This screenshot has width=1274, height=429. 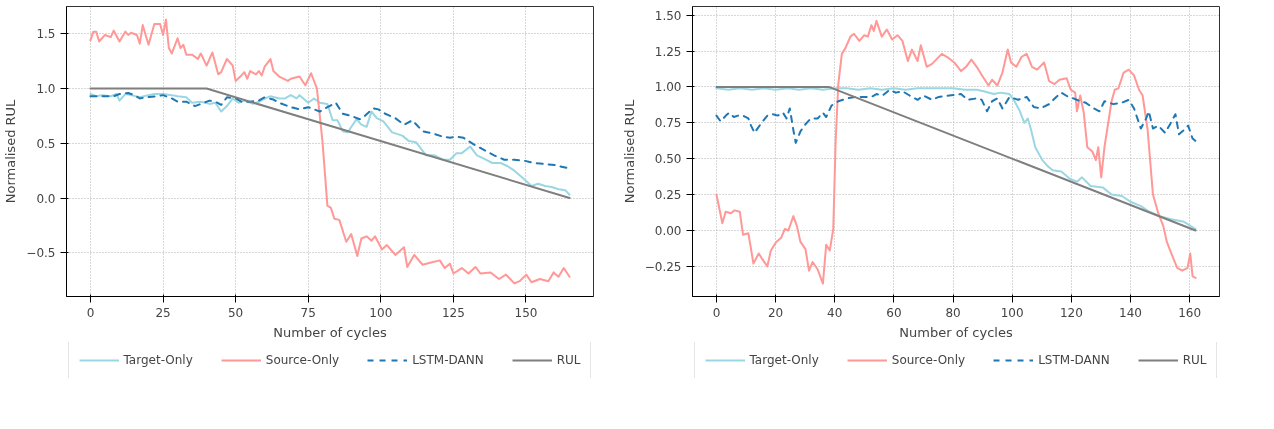 What do you see at coordinates (668, 195) in the screenshot?
I see `y-tick-label: 0.25` at bounding box center [668, 195].